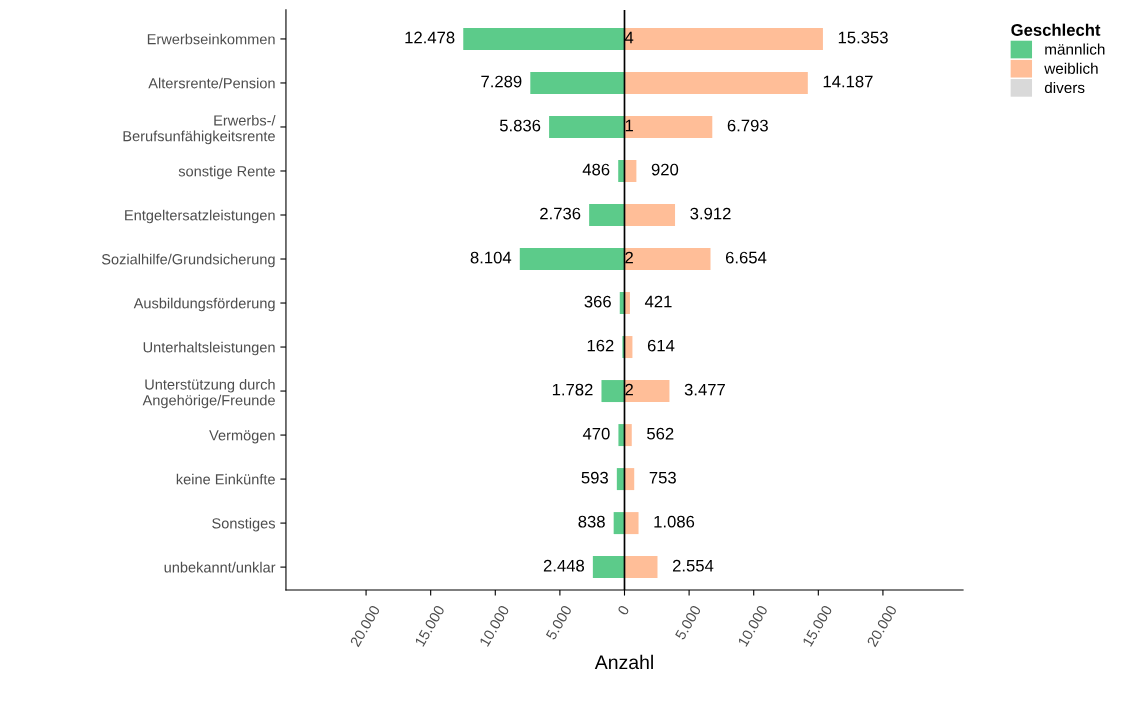  Describe the element at coordinates (746, 257) in the screenshot. I see `data-label: 6.654` at that location.